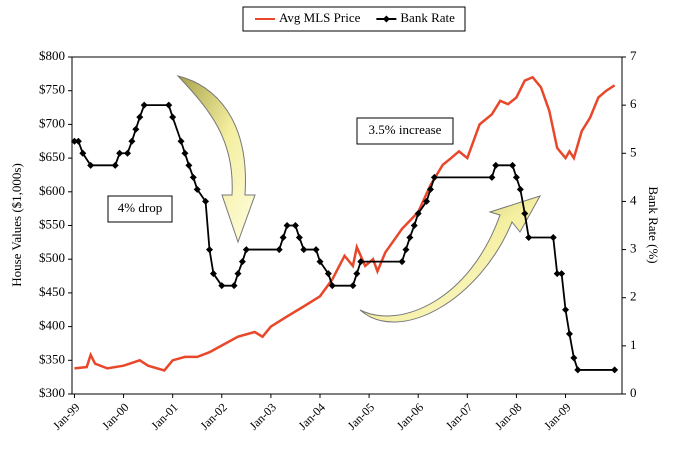 This screenshot has height=460, width=673. I want to click on y-tick-label: $550, so click(52, 223).